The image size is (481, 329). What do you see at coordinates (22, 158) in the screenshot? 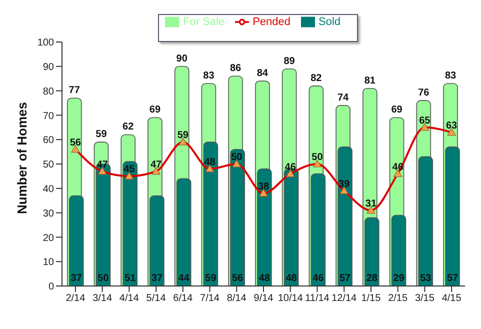
I see `y-axis-title: Number of Homes` at bounding box center [22, 158].